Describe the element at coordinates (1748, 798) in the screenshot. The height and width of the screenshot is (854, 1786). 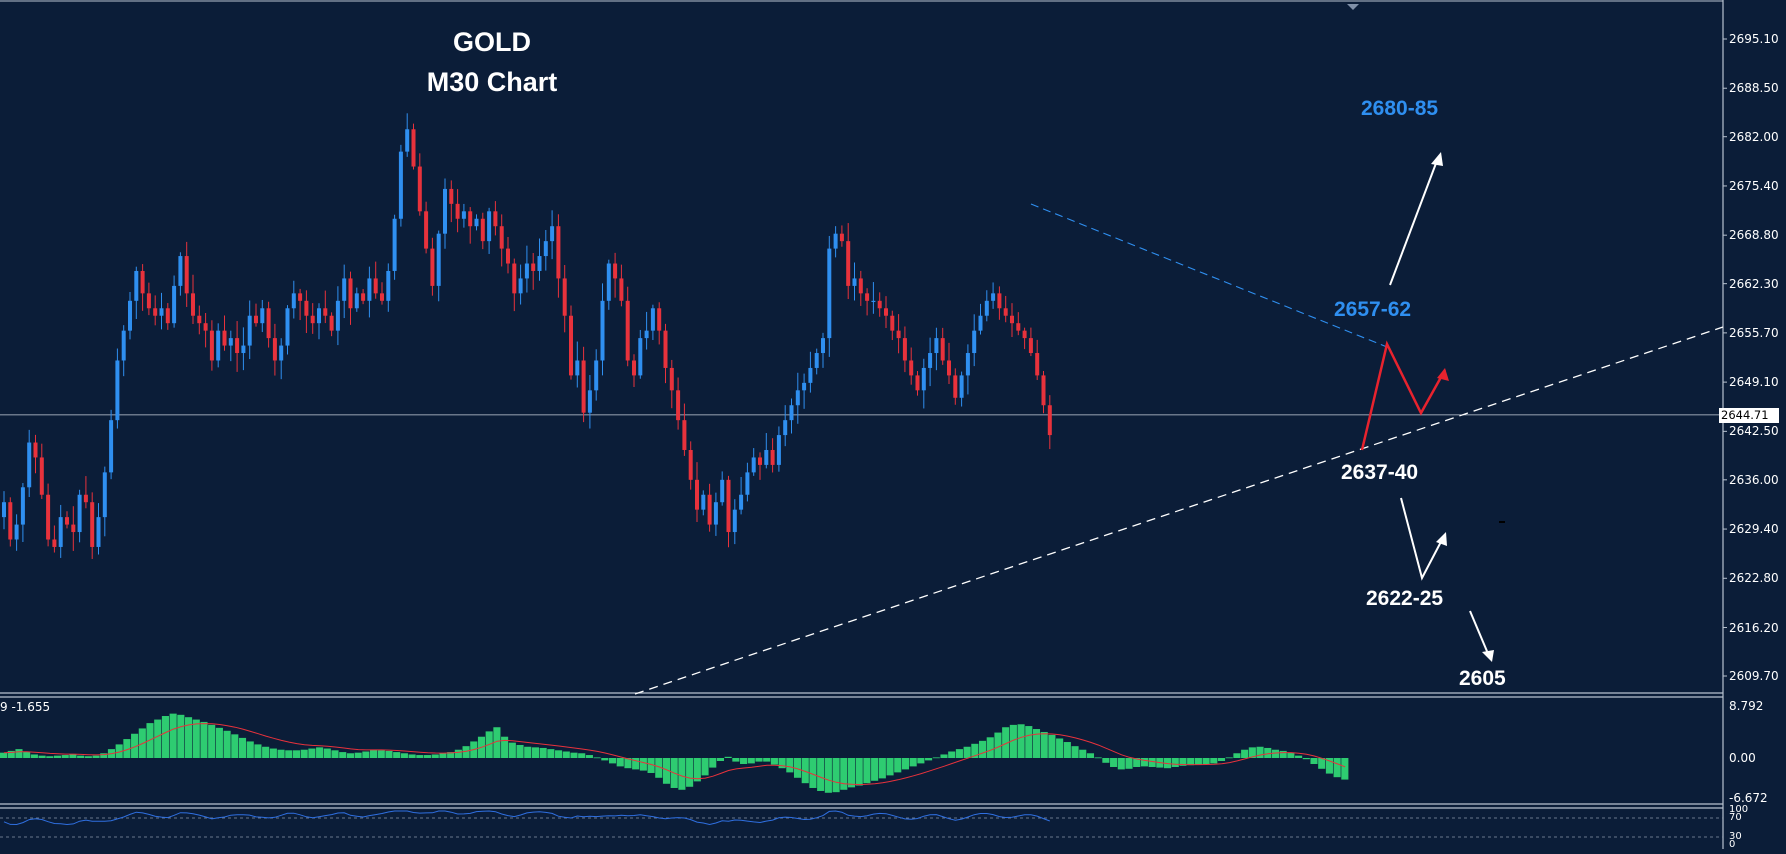
I see `macd-tick-label: -6.672` at that location.